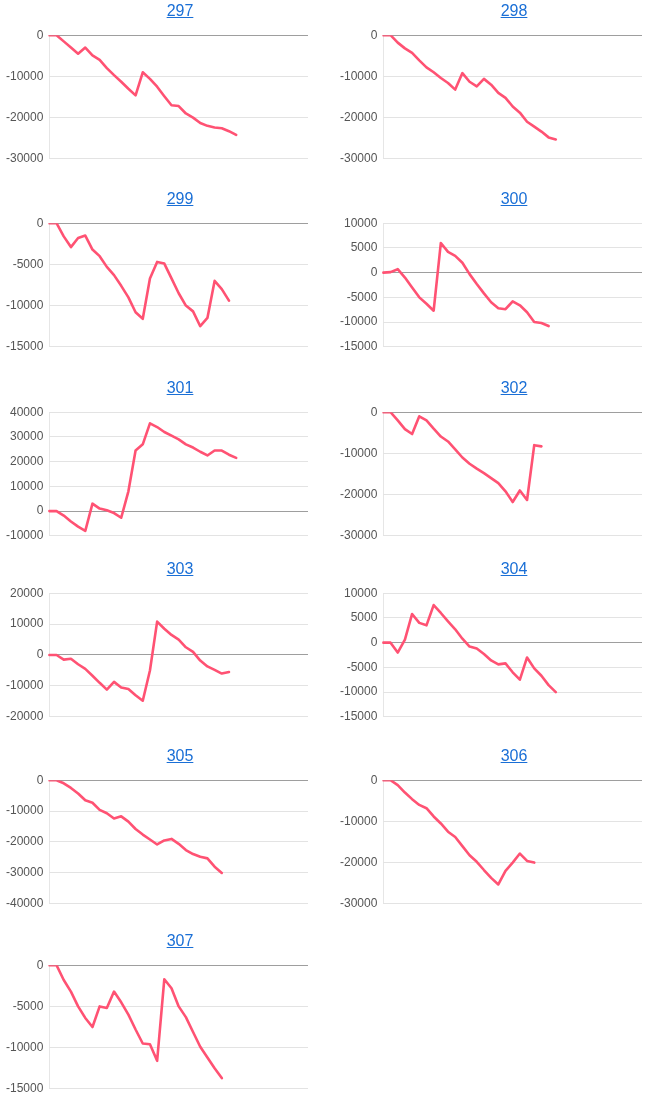 Image resolution: width=646 pixels, height=1103 pixels. I want to click on chart-title: 306, so click(514, 755).